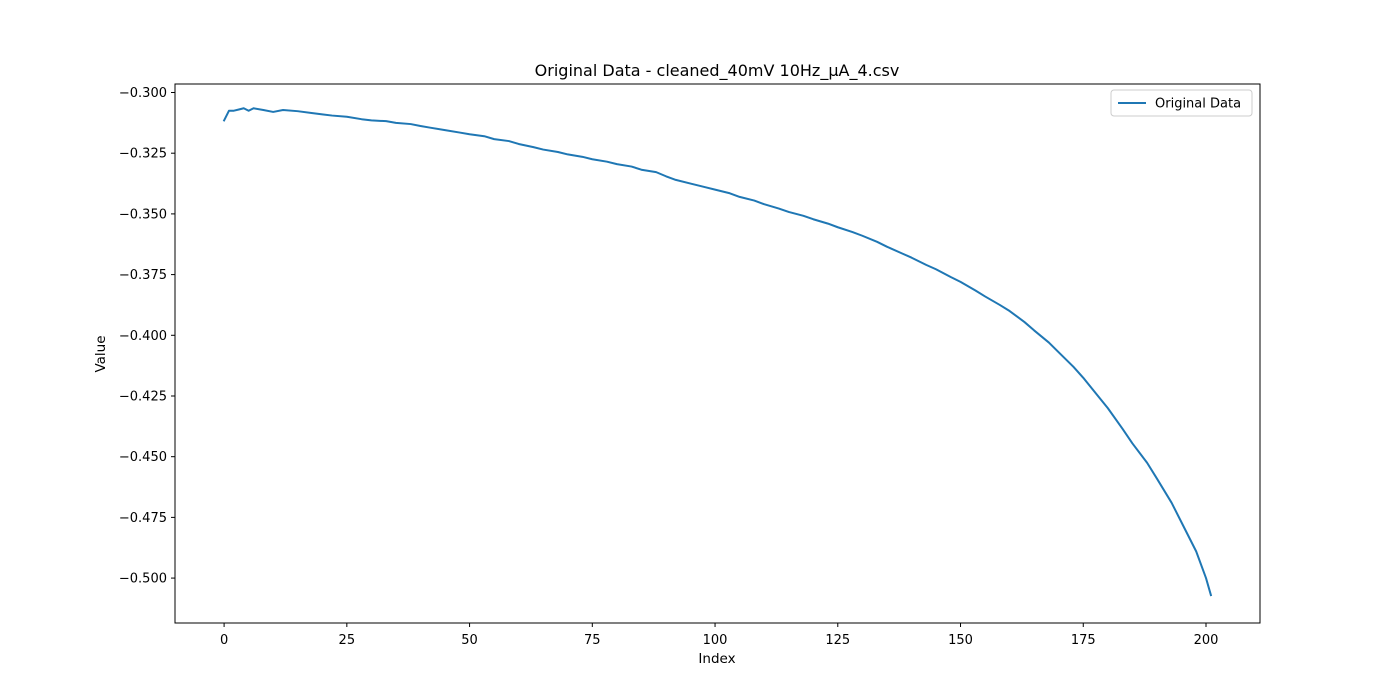 Image resolution: width=1400 pixels, height=700 pixels. I want to click on y-tick-label: −0.350, so click(143, 214).